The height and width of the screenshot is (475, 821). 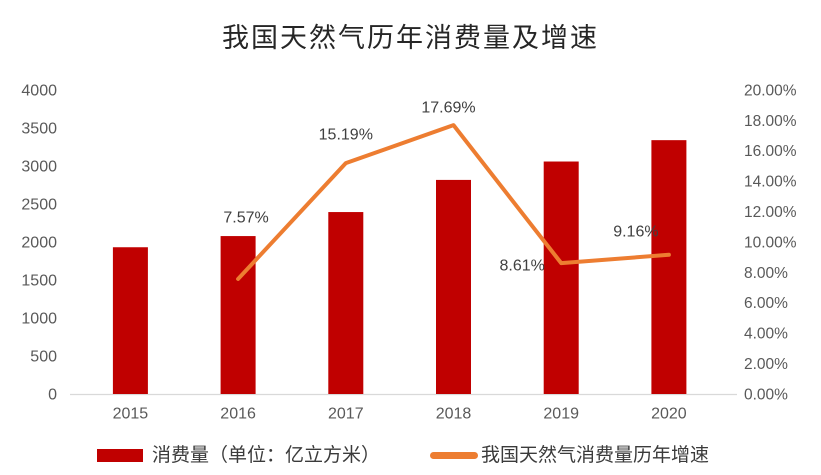 I want to click on bar-2018, so click(x=453, y=286).